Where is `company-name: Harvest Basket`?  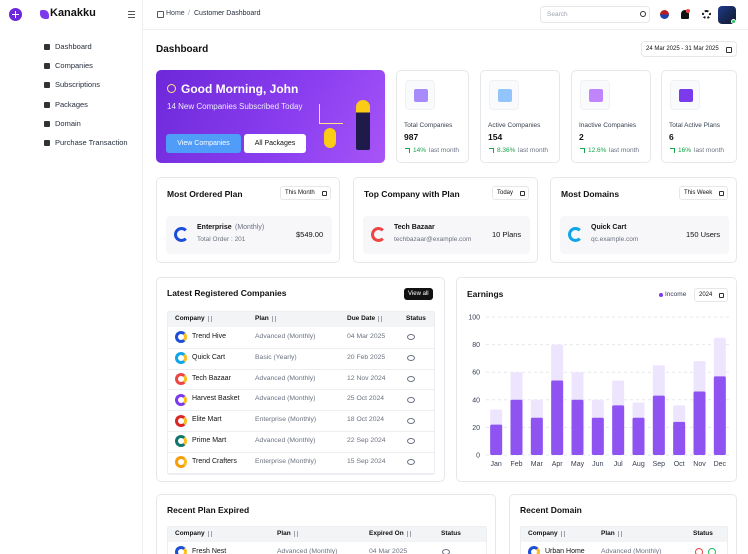
company-name: Harvest Basket is located at coordinates (216, 399).